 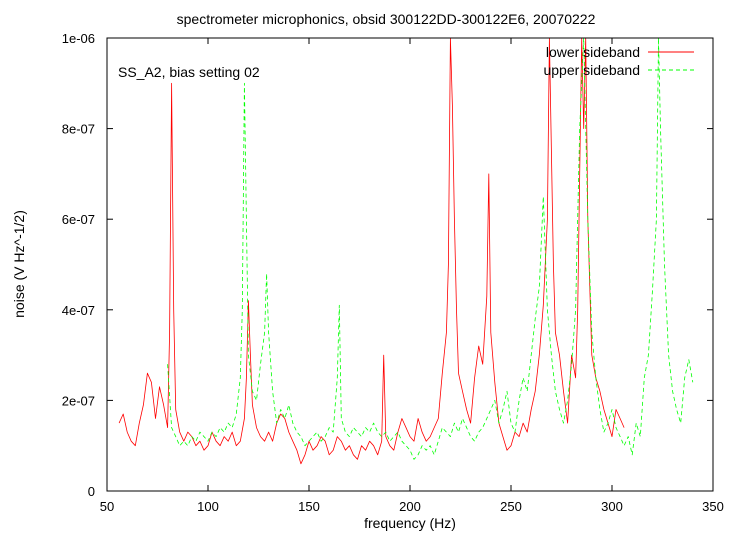 What do you see at coordinates (618, 61) in the screenshot?
I see `legend: lower sideband upper sideband` at bounding box center [618, 61].